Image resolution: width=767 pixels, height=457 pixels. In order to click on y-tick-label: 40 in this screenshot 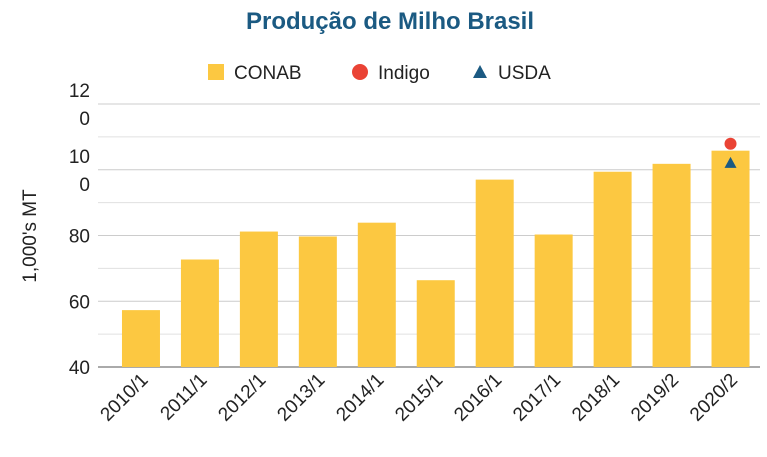, I will do `click(79, 368)`.